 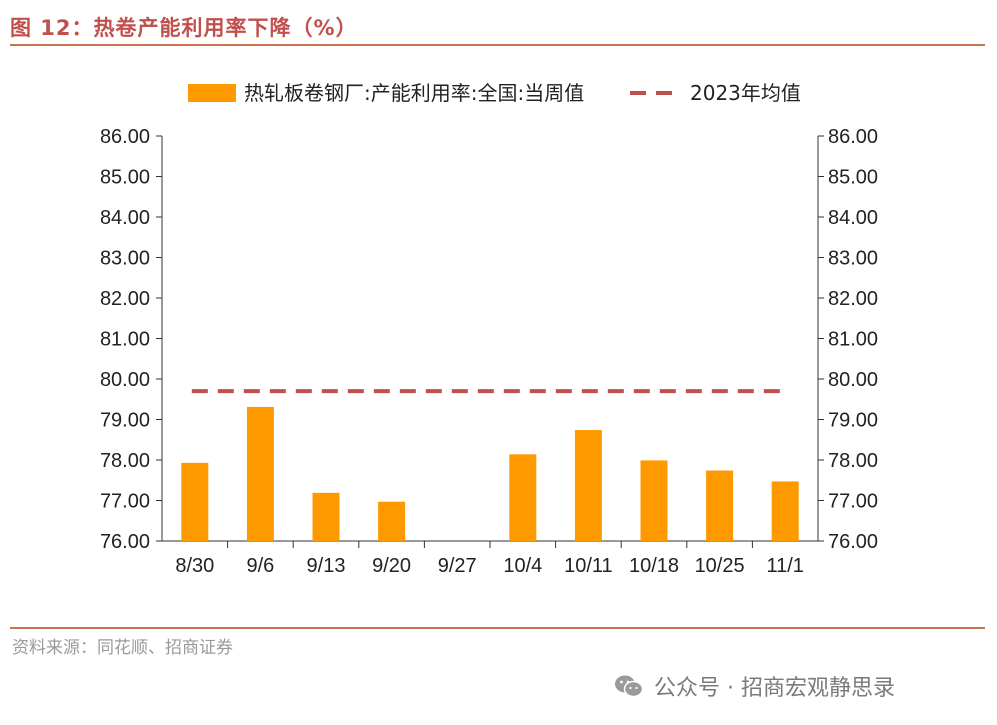 What do you see at coordinates (125, 299) in the screenshot?
I see `y-tick-label: 82.00` at bounding box center [125, 299].